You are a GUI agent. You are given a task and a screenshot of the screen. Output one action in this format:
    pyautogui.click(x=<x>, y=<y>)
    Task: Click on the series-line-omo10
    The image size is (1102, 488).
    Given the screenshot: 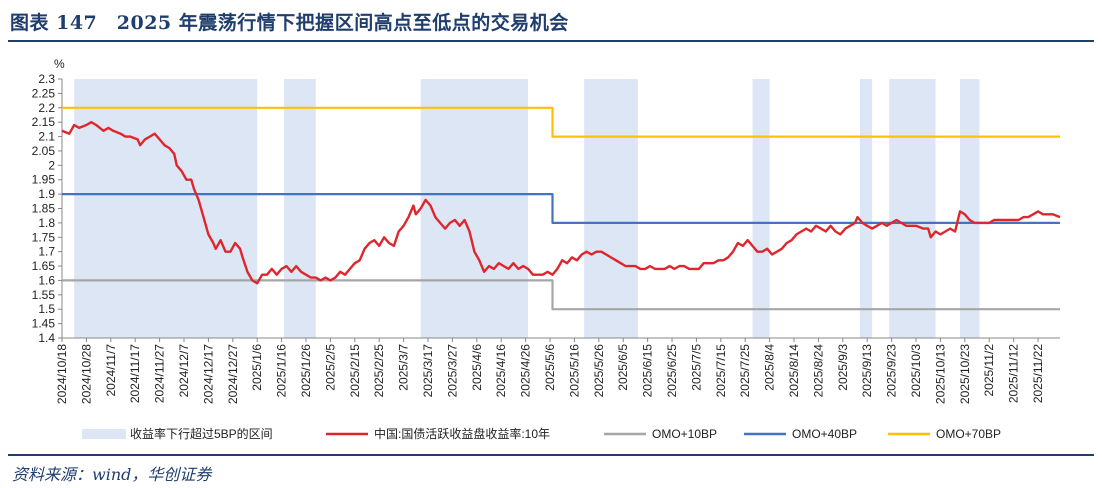 What is the action you would take?
    pyautogui.click(x=561, y=295)
    